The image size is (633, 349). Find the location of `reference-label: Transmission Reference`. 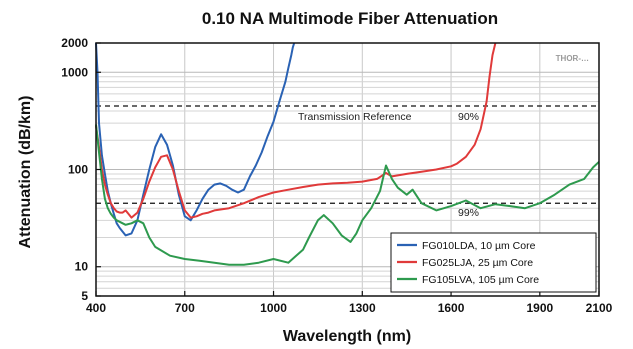

reference-label: Transmission Reference is located at coordinates (355, 117).